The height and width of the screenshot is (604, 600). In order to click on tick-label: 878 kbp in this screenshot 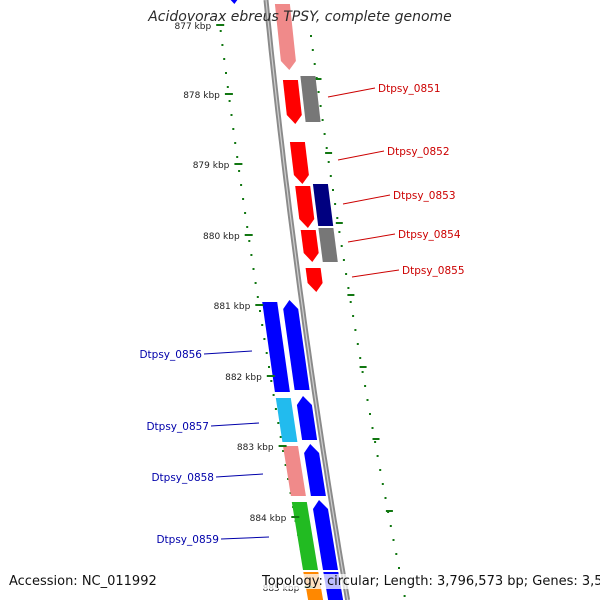, I will do `click(201, 96)`.